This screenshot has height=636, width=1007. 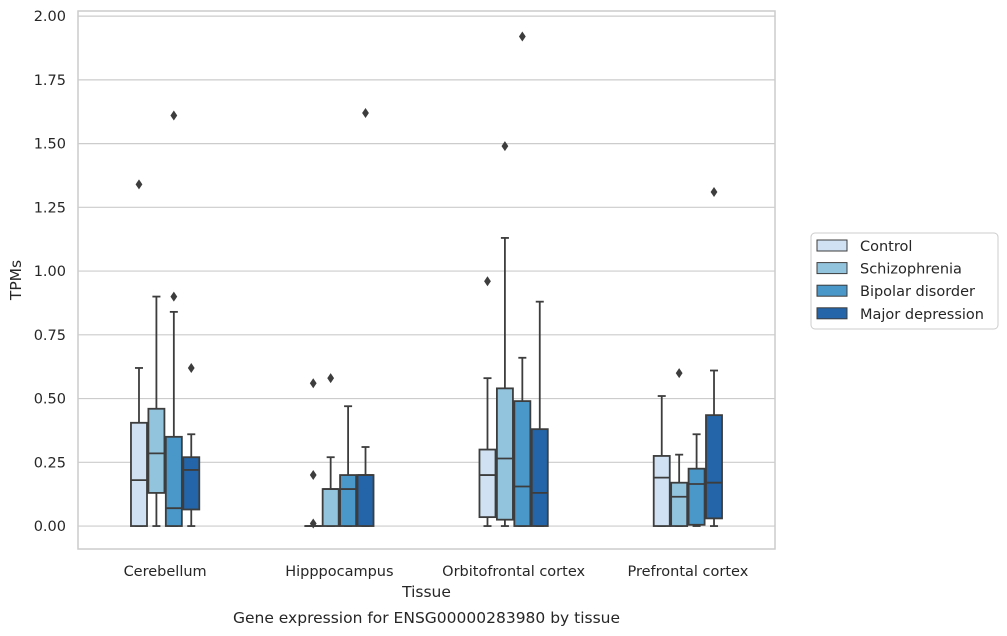 I want to click on y-tick-label: 2.00, so click(x=50, y=17).